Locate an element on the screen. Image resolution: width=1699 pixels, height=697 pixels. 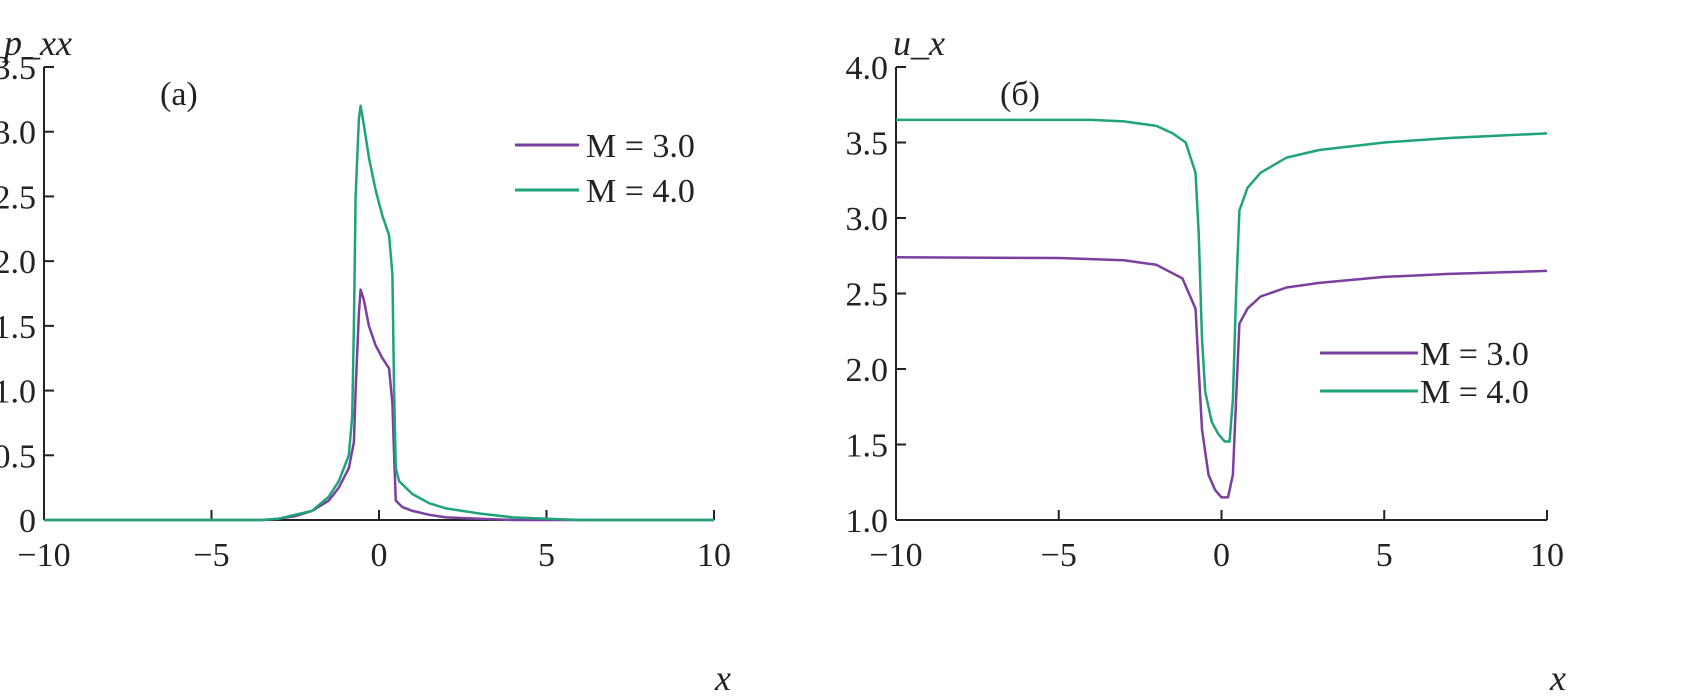
panel-label: (б) is located at coordinates (1020, 94).